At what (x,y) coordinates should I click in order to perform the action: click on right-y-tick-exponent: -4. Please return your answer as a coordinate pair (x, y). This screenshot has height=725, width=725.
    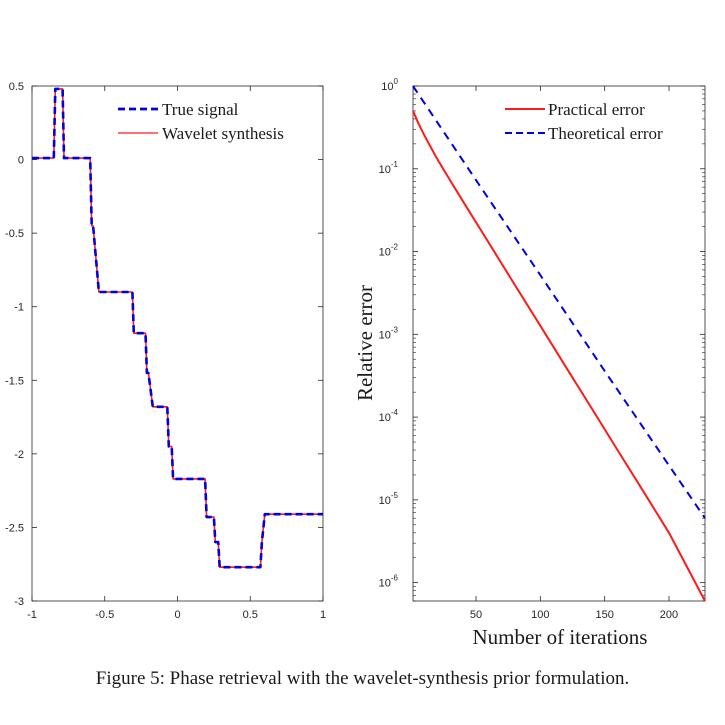
    Looking at the image, I should click on (395, 412).